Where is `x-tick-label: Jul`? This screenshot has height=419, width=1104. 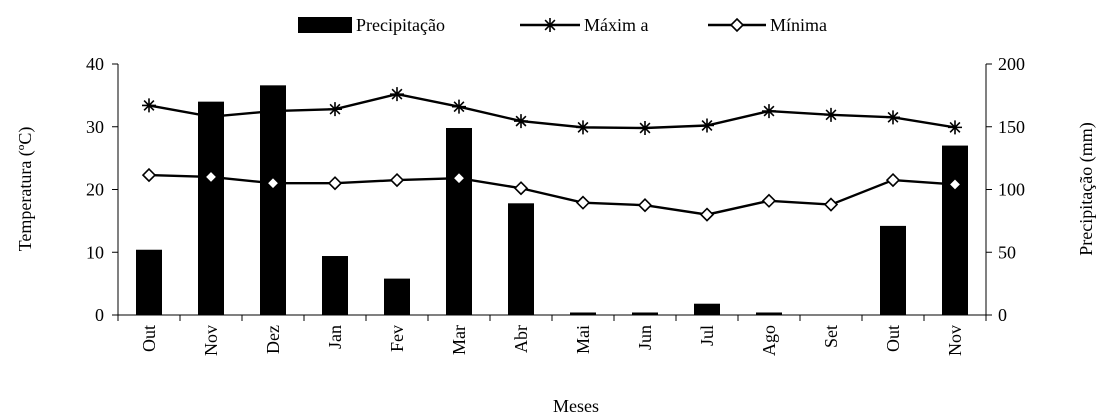
x-tick-label: Jul is located at coordinates (707, 335).